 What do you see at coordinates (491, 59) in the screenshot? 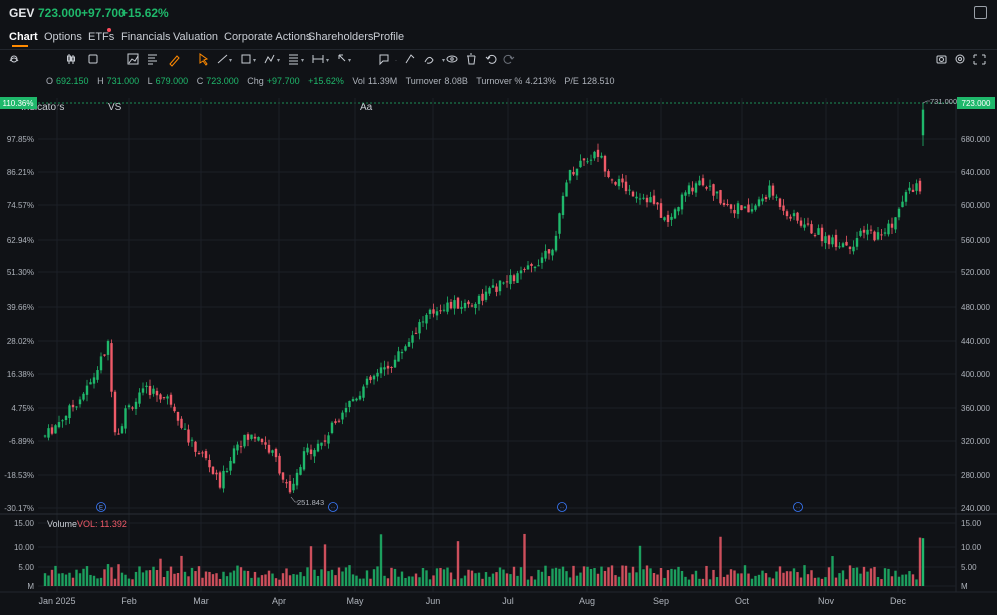
I see `undo-icon` at bounding box center [491, 59].